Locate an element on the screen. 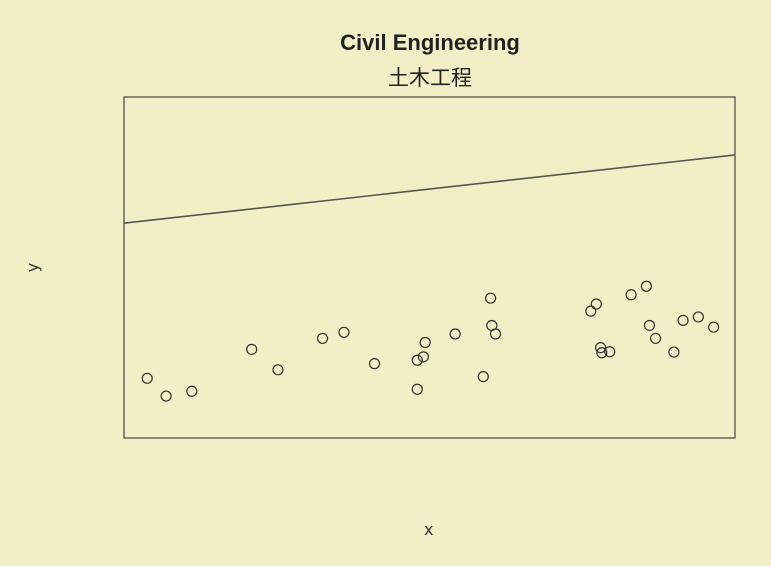 The height and width of the screenshot is (566, 771). trend-line is located at coordinates (429, 189).